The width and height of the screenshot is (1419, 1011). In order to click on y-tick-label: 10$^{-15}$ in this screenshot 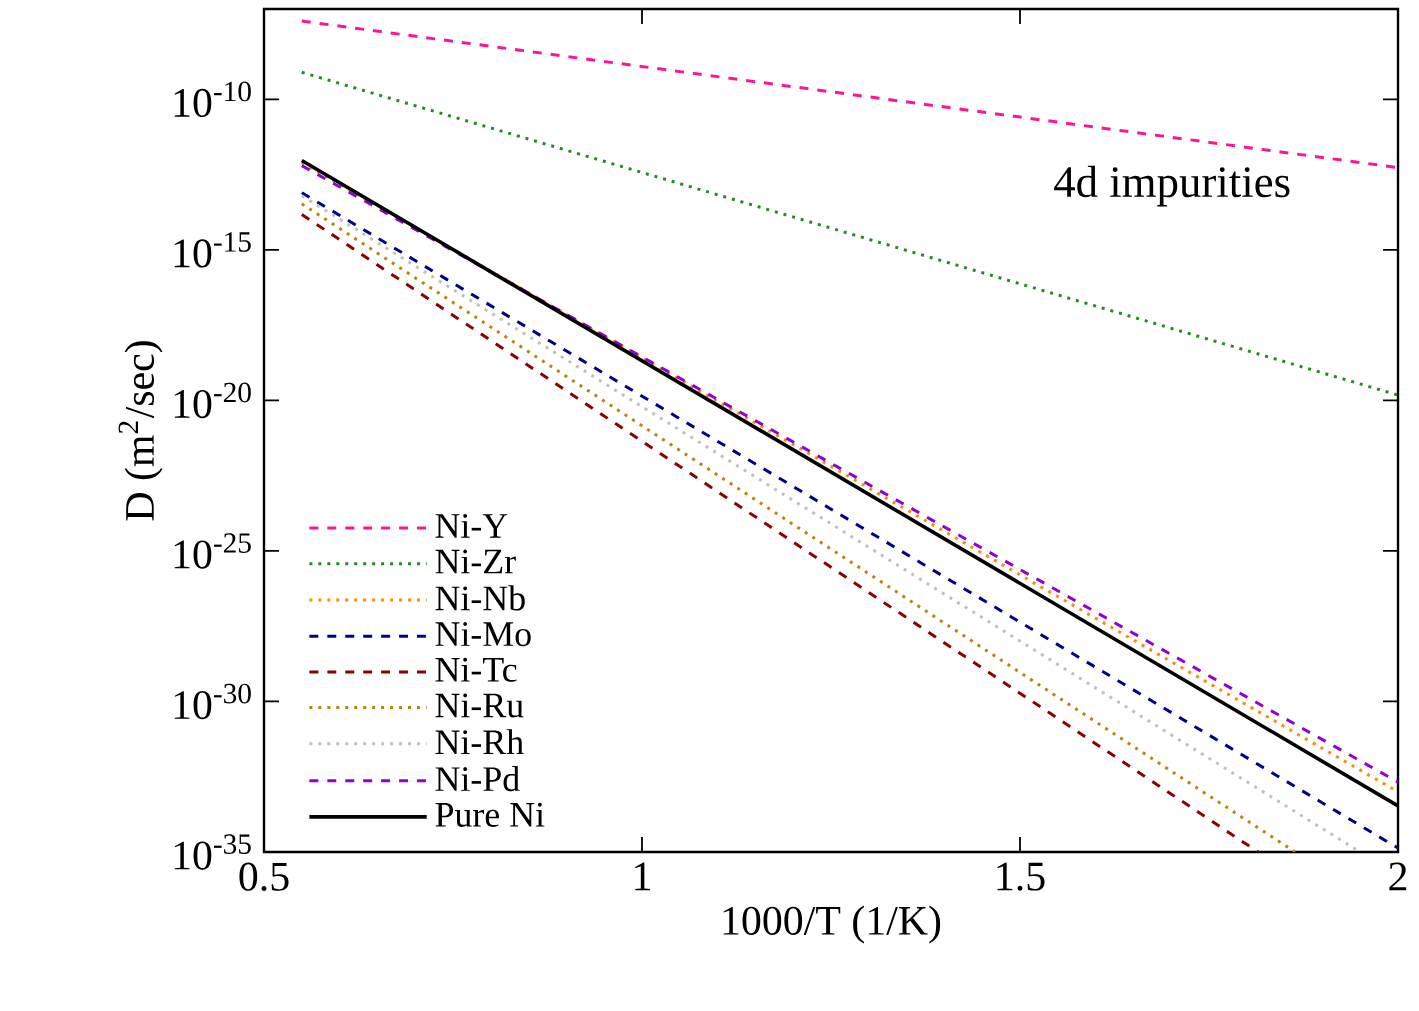, I will do `click(212, 250)`.